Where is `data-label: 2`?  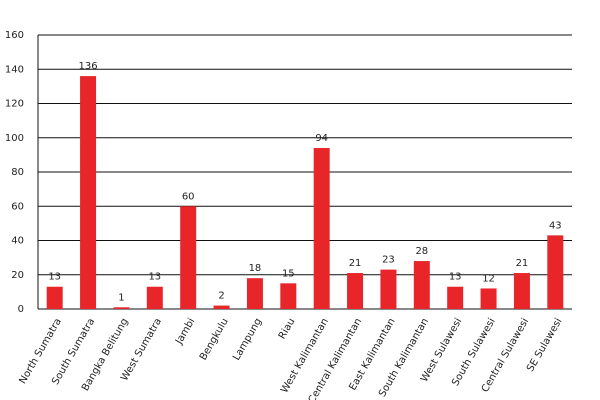
data-label: 2 is located at coordinates (221, 296).